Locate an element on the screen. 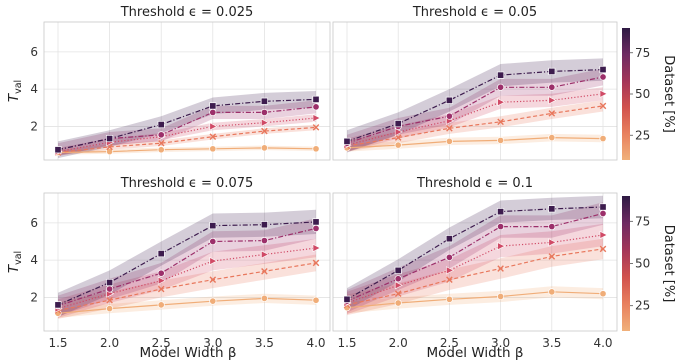  x-tick-label: 3.5 is located at coordinates (551, 343).